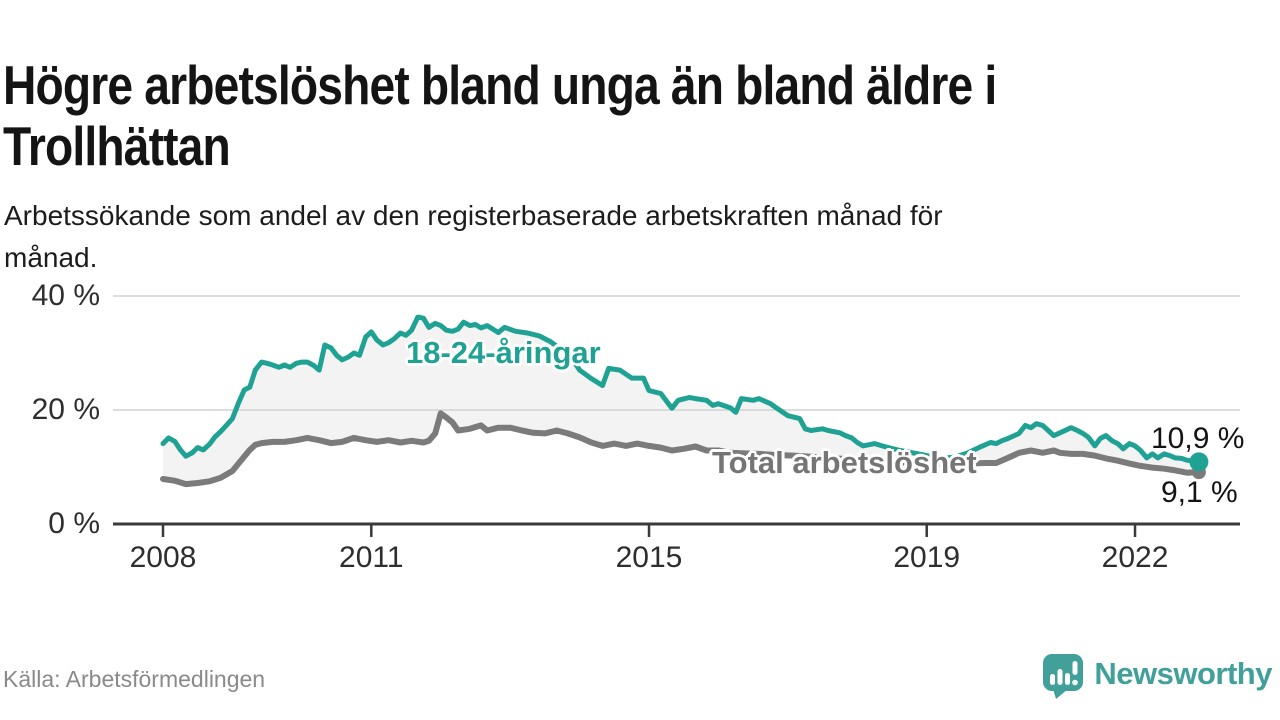 This screenshot has height=720, width=1280. What do you see at coordinates (1063, 676) in the screenshot?
I see `newsworthy-bubble-chart-icon` at bounding box center [1063, 676].